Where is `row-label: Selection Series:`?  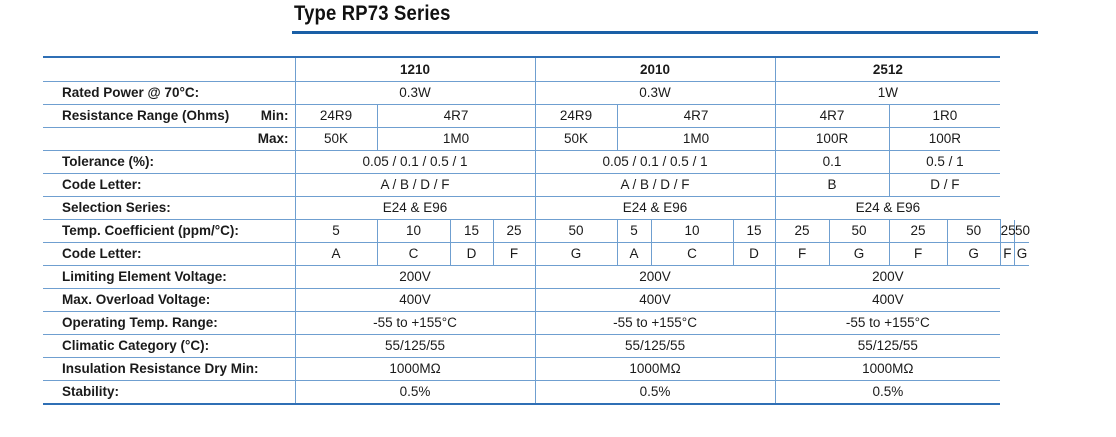
row-label: Selection Series: is located at coordinates (169, 208).